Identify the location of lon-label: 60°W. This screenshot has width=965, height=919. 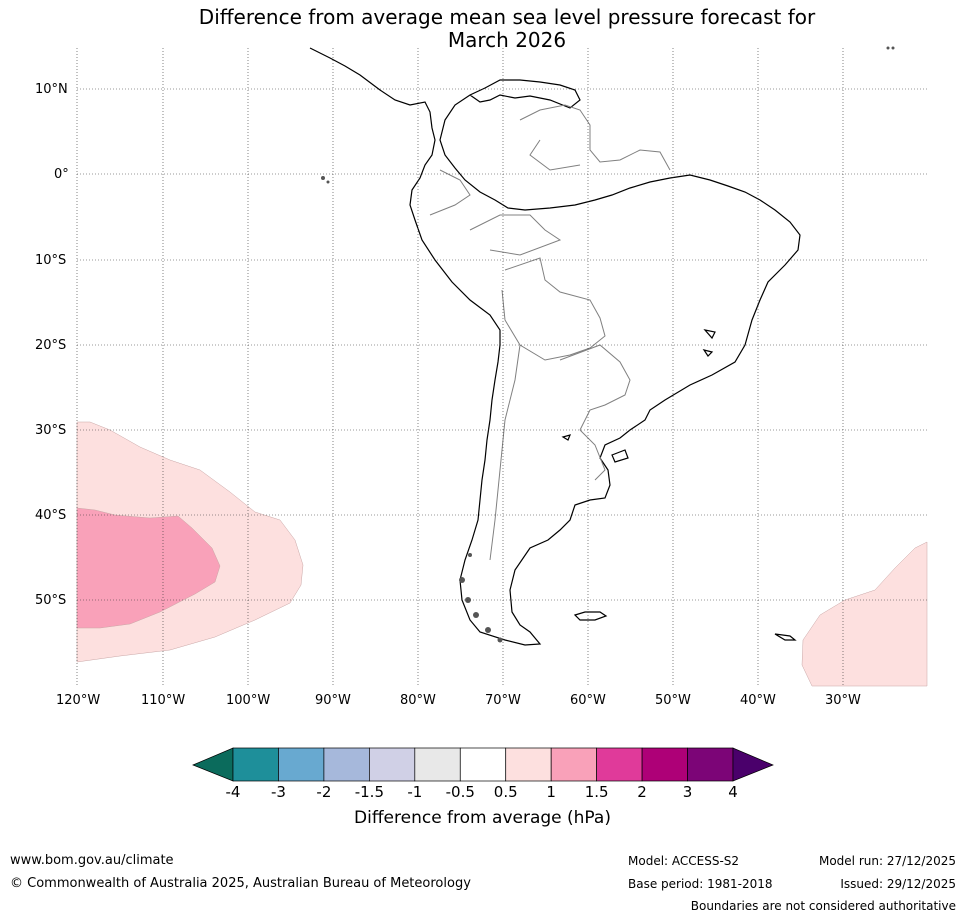
(588, 700).